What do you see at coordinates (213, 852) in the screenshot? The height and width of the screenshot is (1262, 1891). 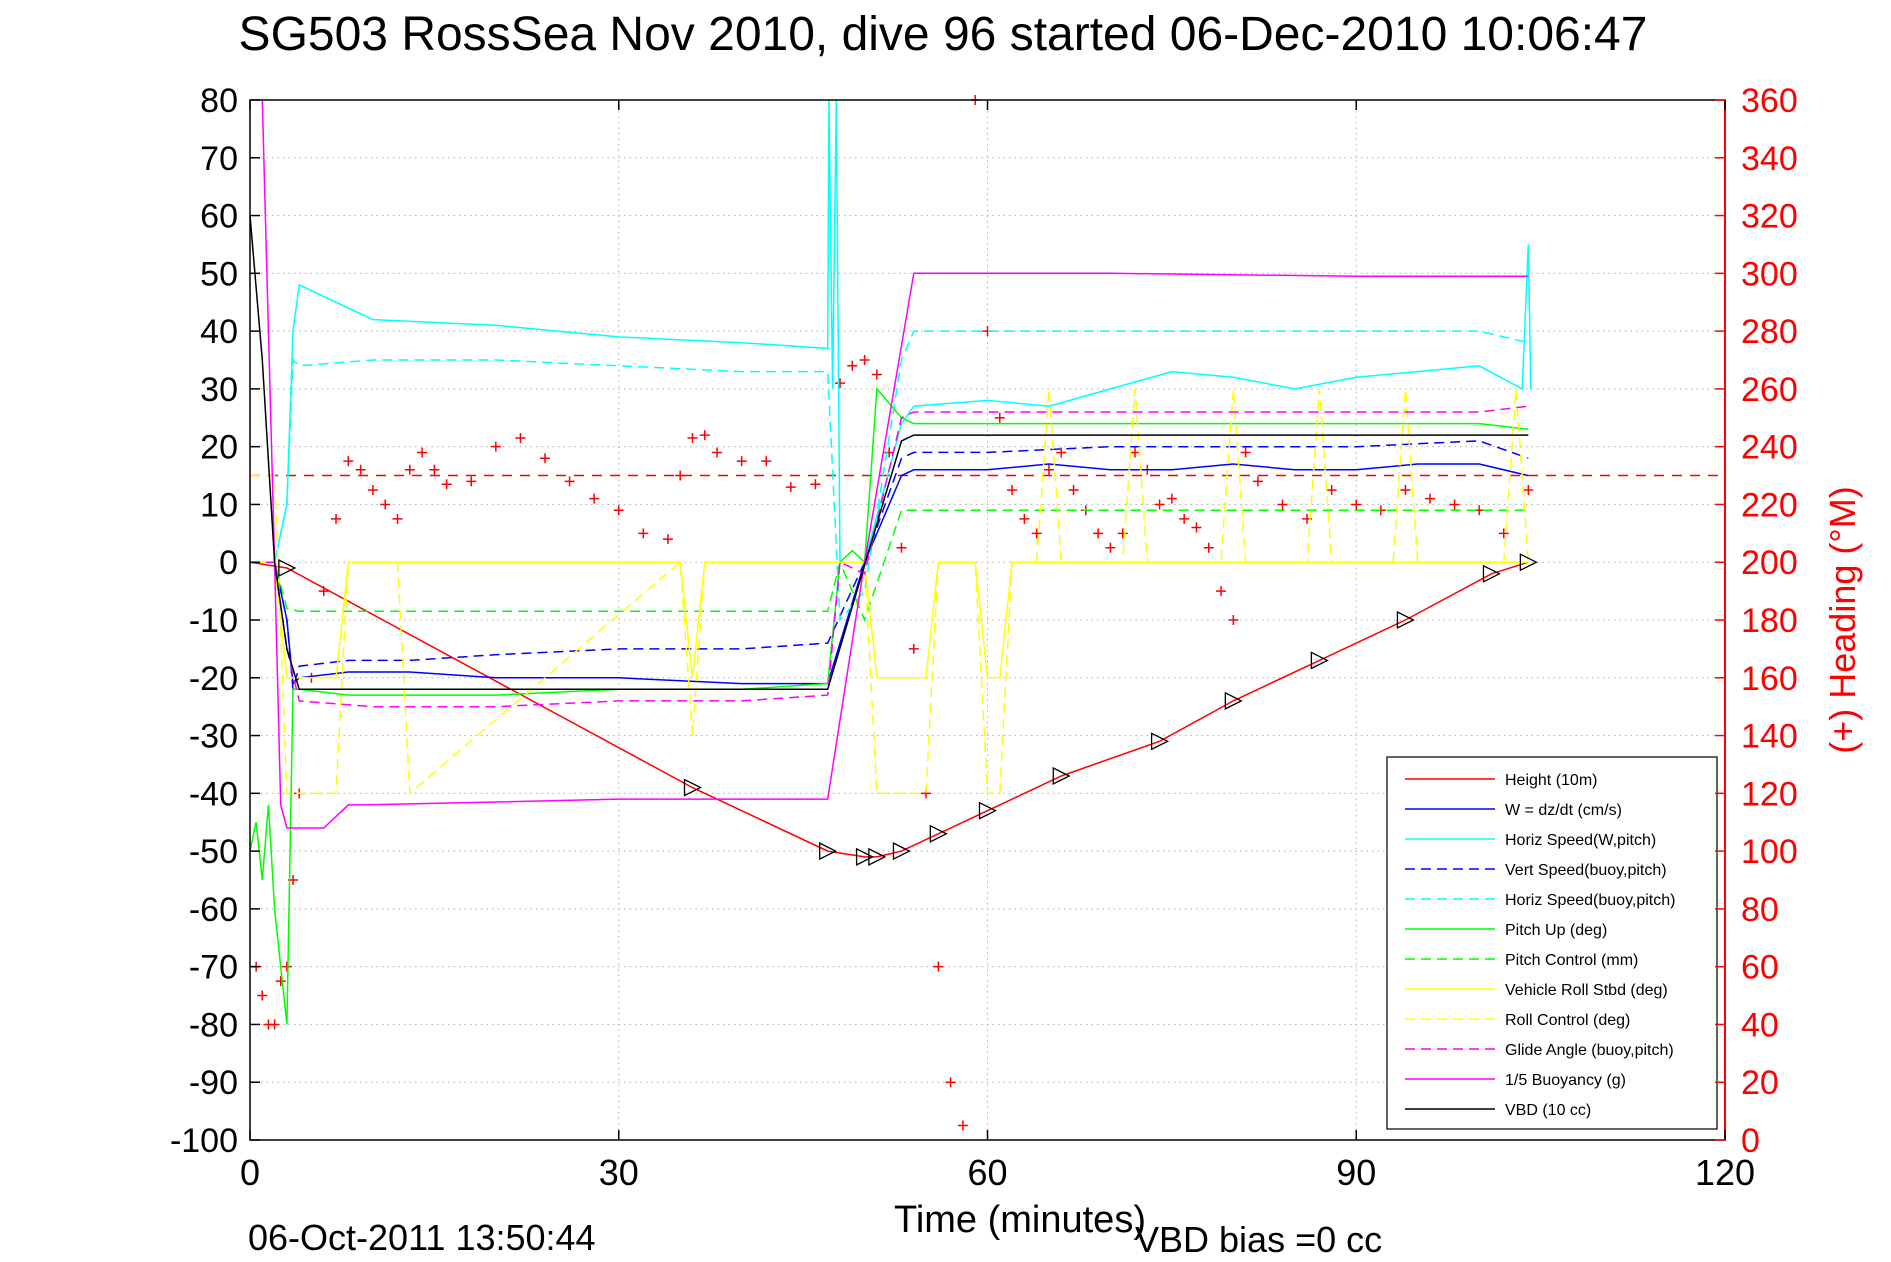 I see `y-tick-label: -50` at bounding box center [213, 852].